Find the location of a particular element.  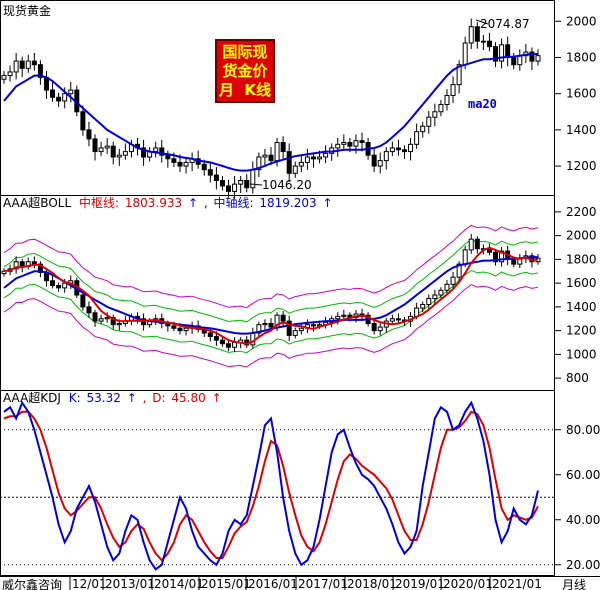

stamp-box is located at coordinates (245, 71).